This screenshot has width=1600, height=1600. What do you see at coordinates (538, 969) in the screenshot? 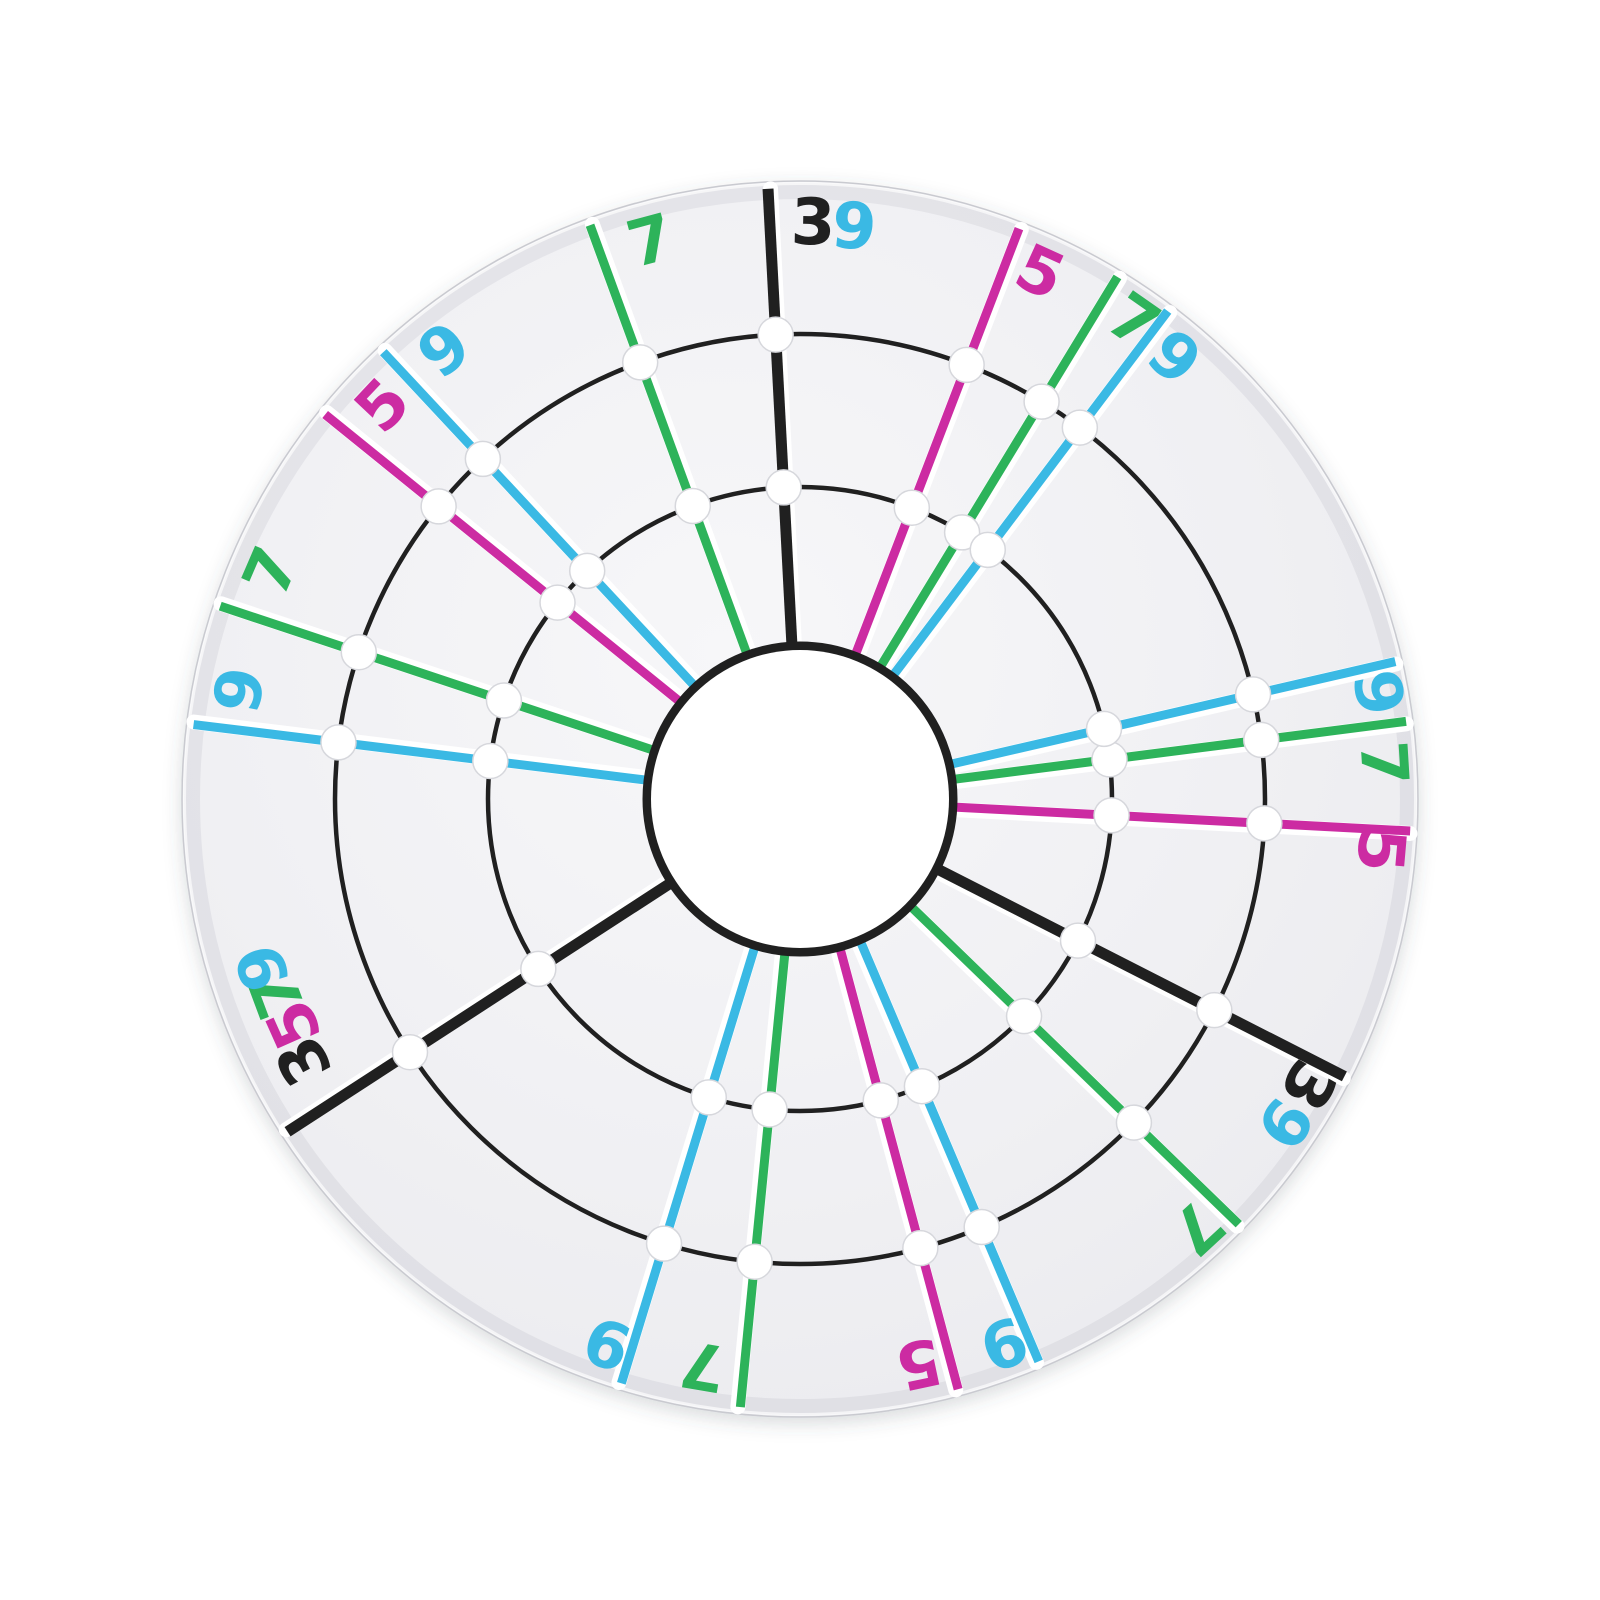
I see `punch-hole-r312-a213` at bounding box center [538, 969].